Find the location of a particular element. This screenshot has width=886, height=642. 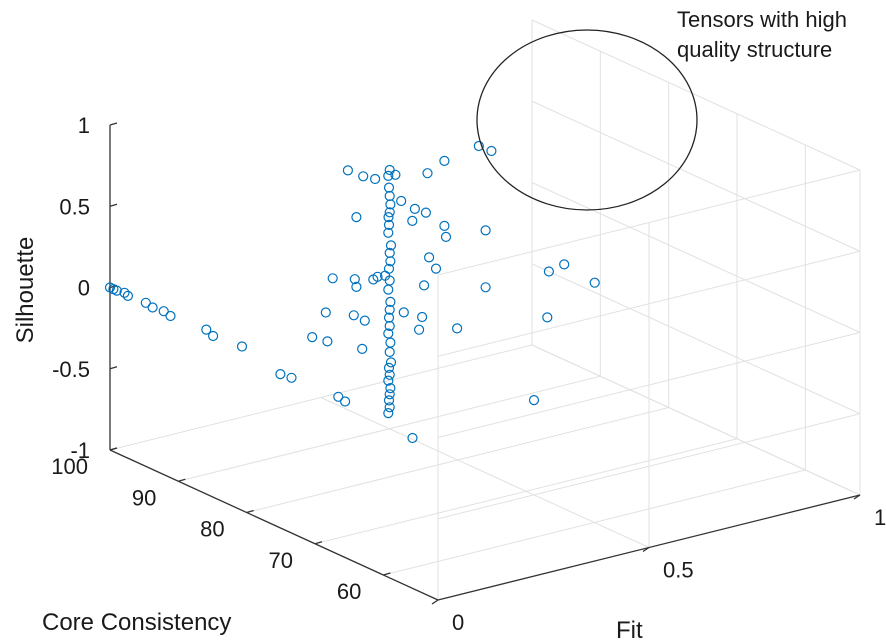

annotation-line-1: Tensors with high is located at coordinates (762, 19).